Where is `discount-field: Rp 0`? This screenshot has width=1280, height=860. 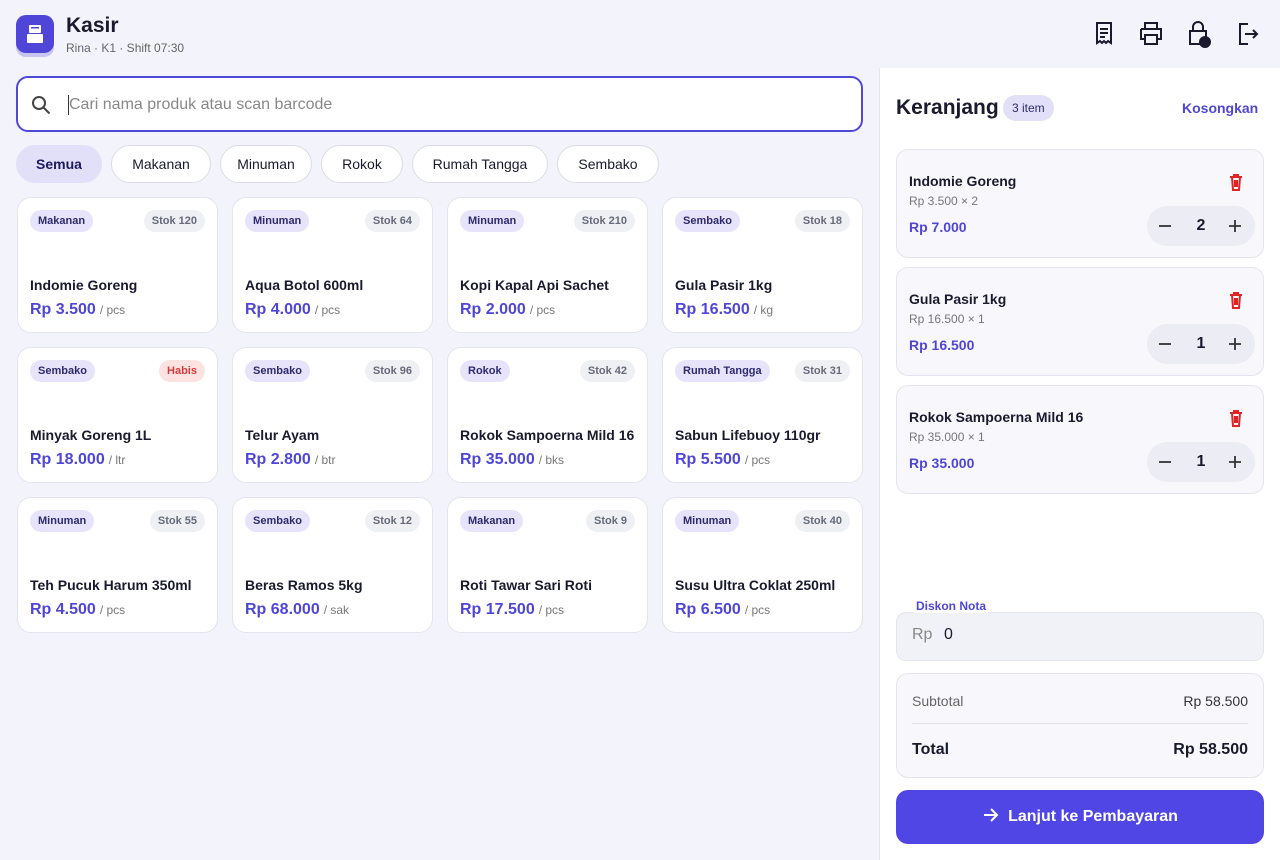
discount-field: Rp 0 is located at coordinates (1080, 636).